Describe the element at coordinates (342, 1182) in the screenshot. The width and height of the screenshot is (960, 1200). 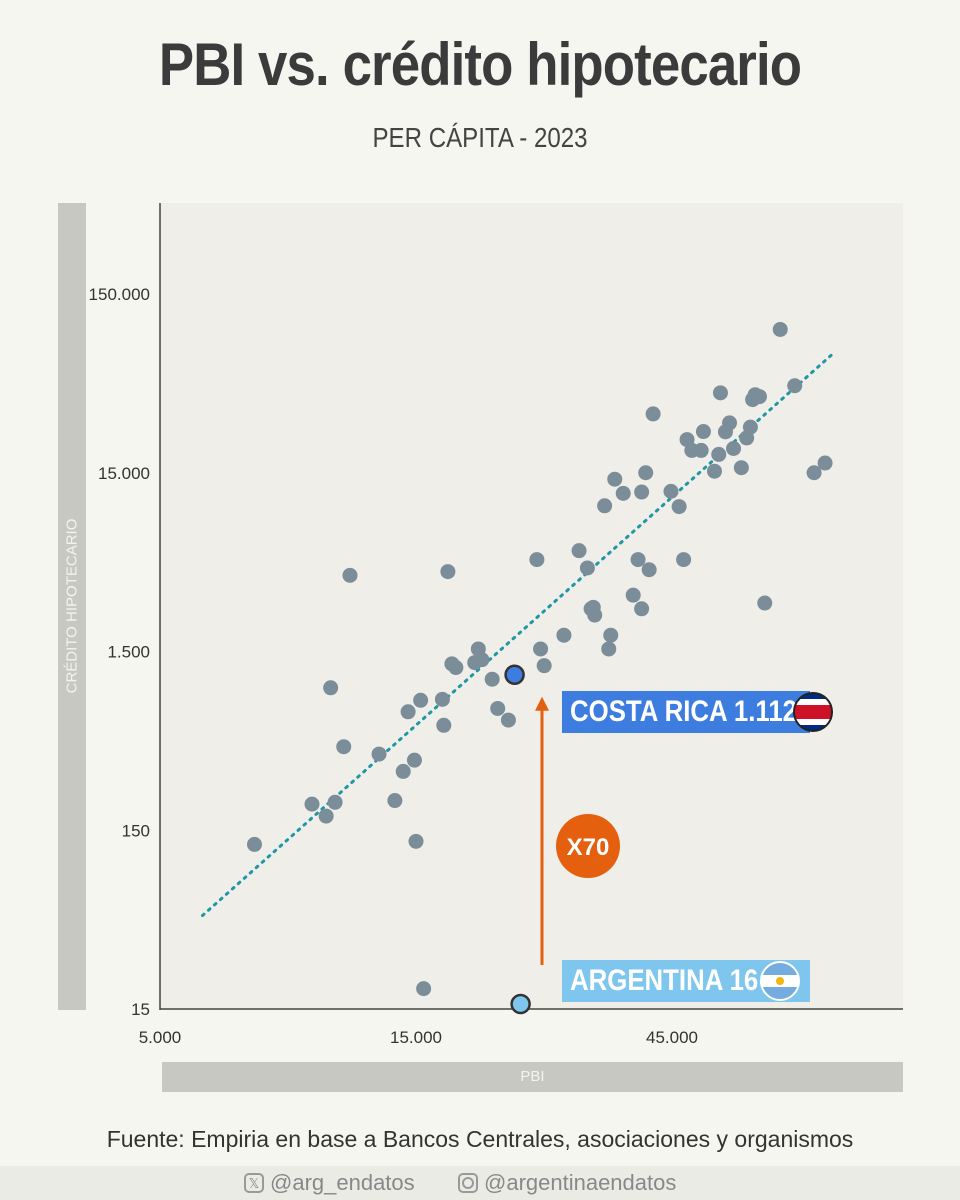
I see `x-handle: @arg_endatos` at that location.